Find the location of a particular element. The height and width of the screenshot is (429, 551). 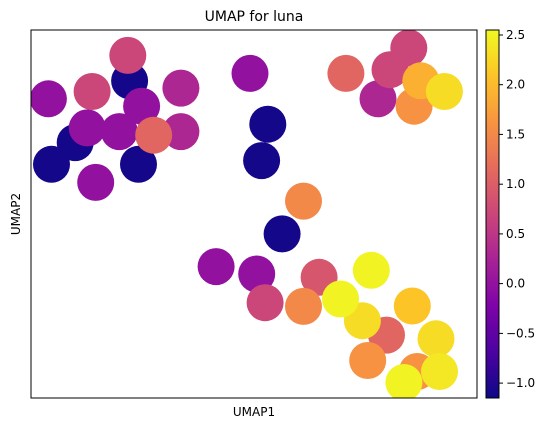

colorbar-tick-label-6: 2.0 is located at coordinates (515, 85).